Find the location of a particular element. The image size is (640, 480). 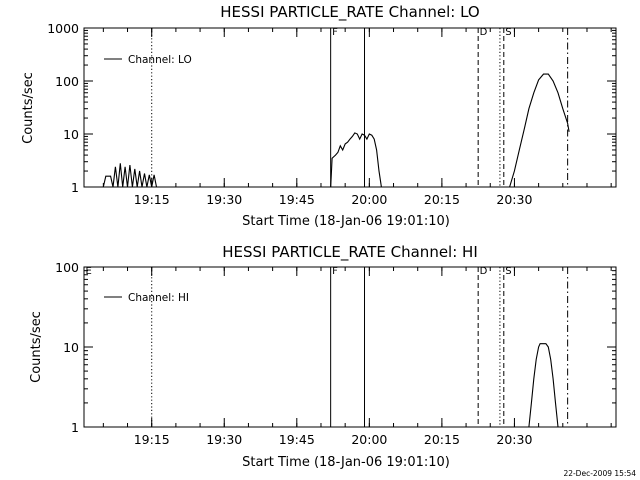

hi-event-label: E is located at coordinates (89, 271).